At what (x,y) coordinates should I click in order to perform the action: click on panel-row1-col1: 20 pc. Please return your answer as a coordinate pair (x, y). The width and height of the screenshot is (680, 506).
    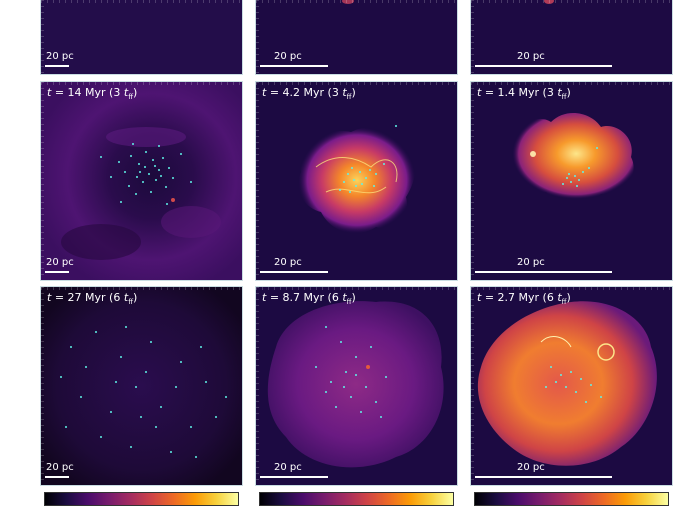
    Looking at the image, I should click on (141, 37).